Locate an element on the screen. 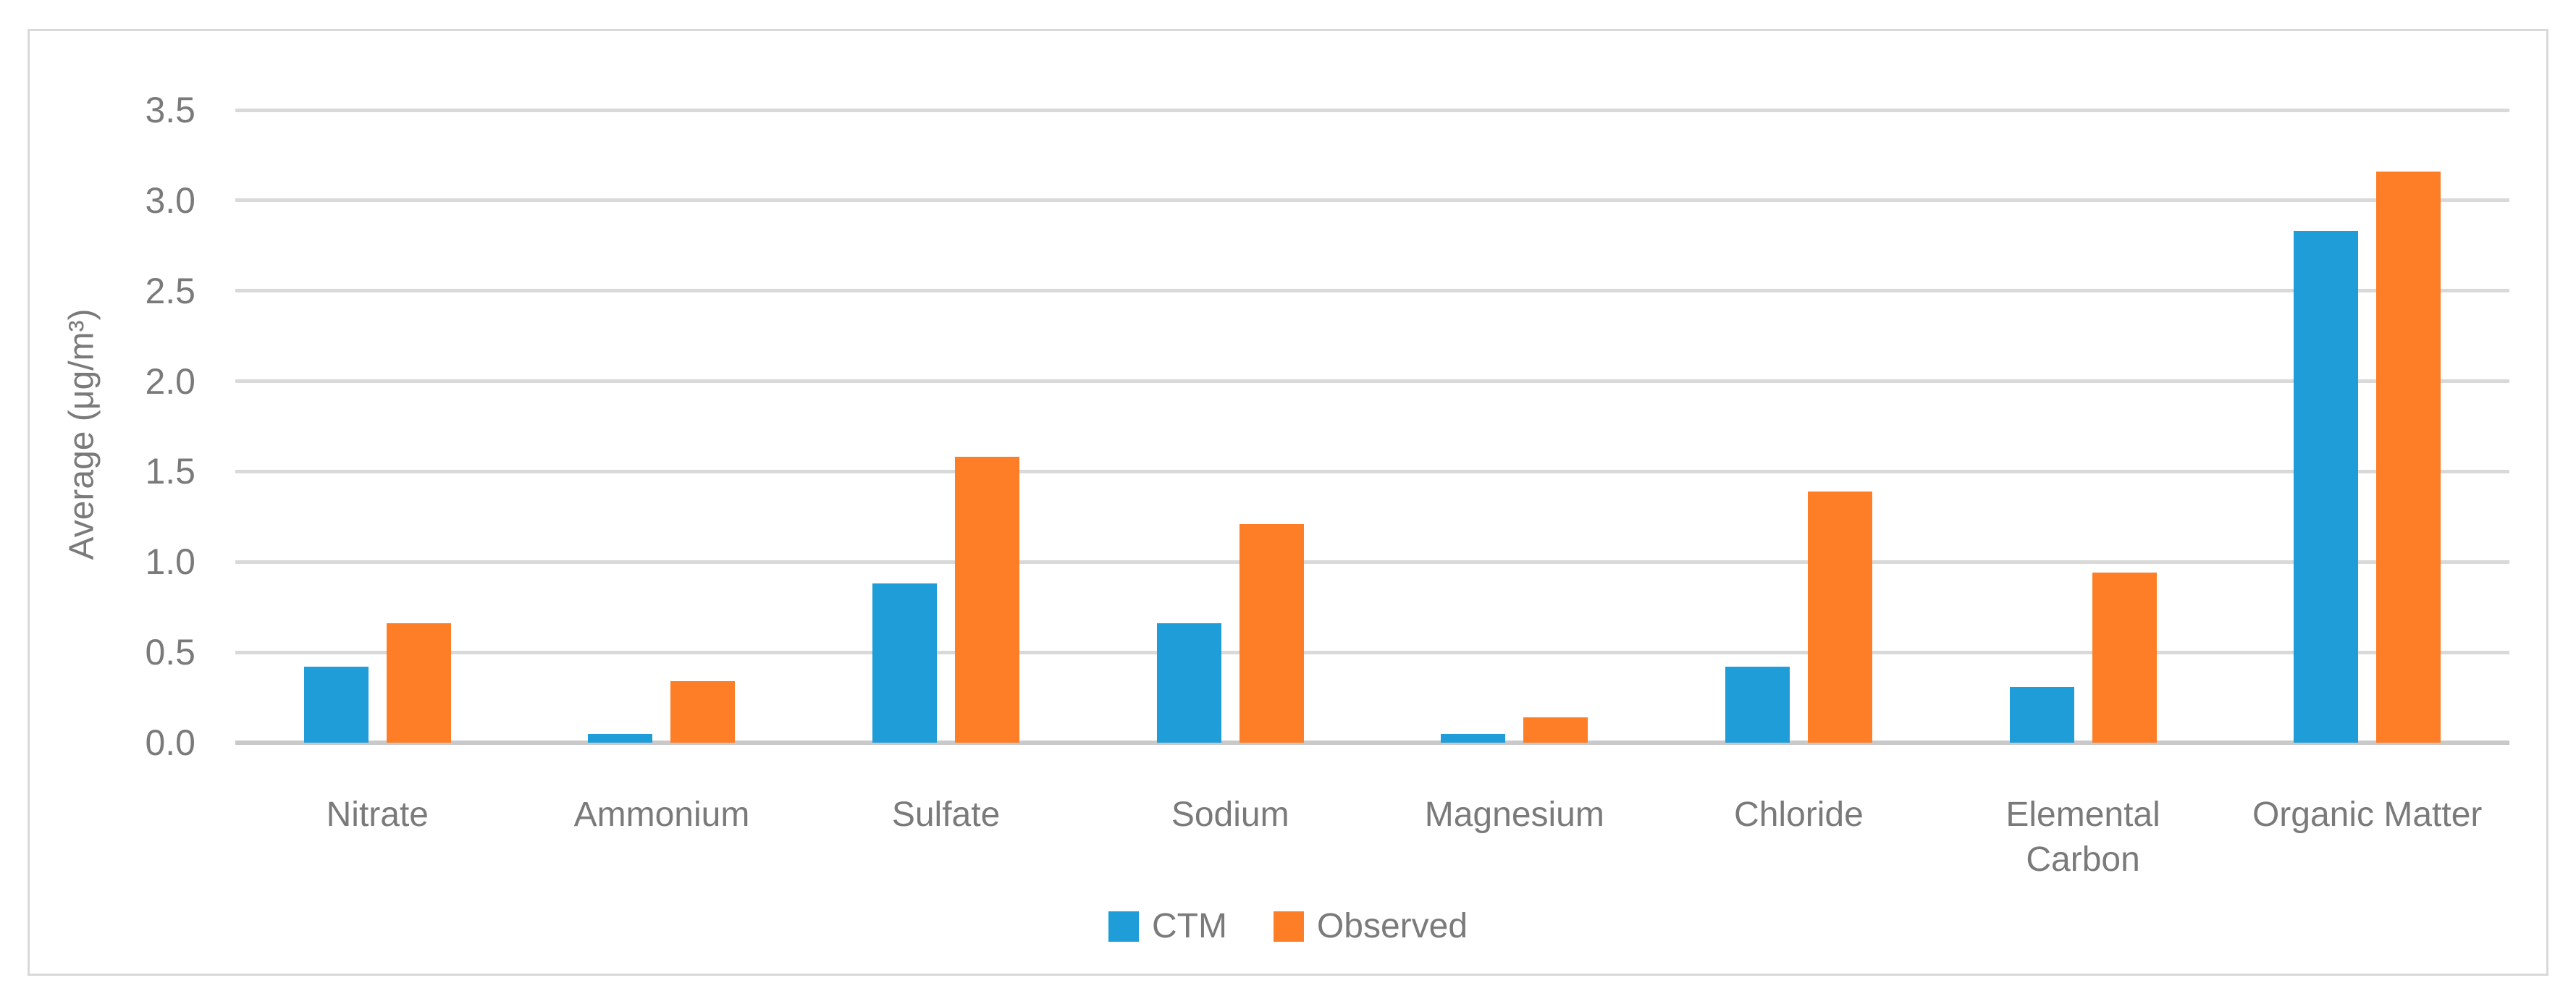  bar-ctm-elemental-carbon is located at coordinates (2041, 714).